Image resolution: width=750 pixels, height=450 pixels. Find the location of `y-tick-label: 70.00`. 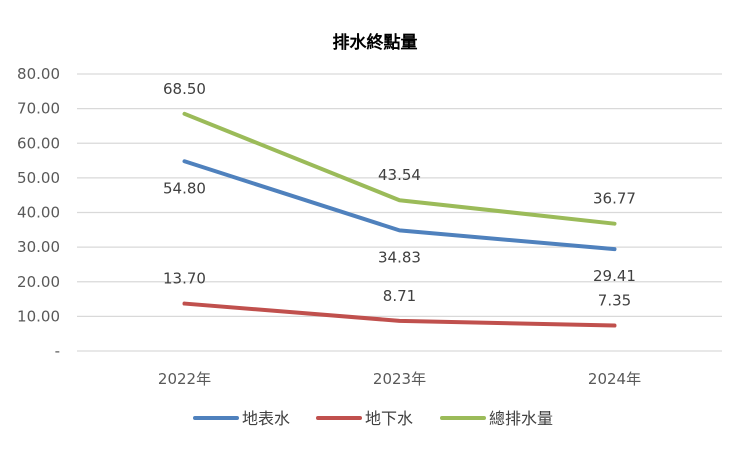

y-tick-label: 70.00 is located at coordinates (38, 109).